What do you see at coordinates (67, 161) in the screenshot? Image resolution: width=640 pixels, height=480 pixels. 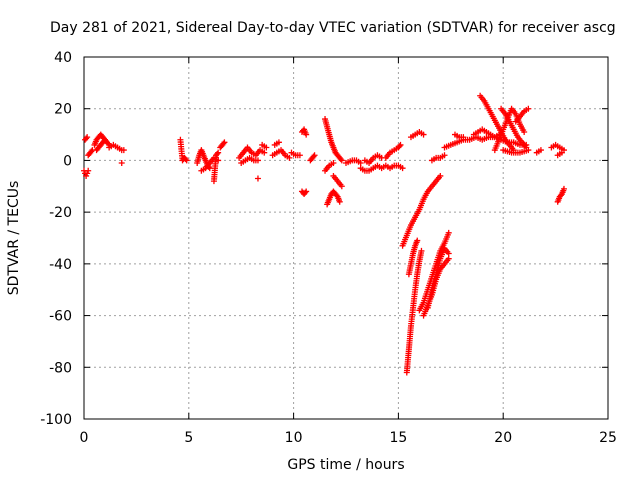 I see `y-tick-label: 0` at bounding box center [67, 161].